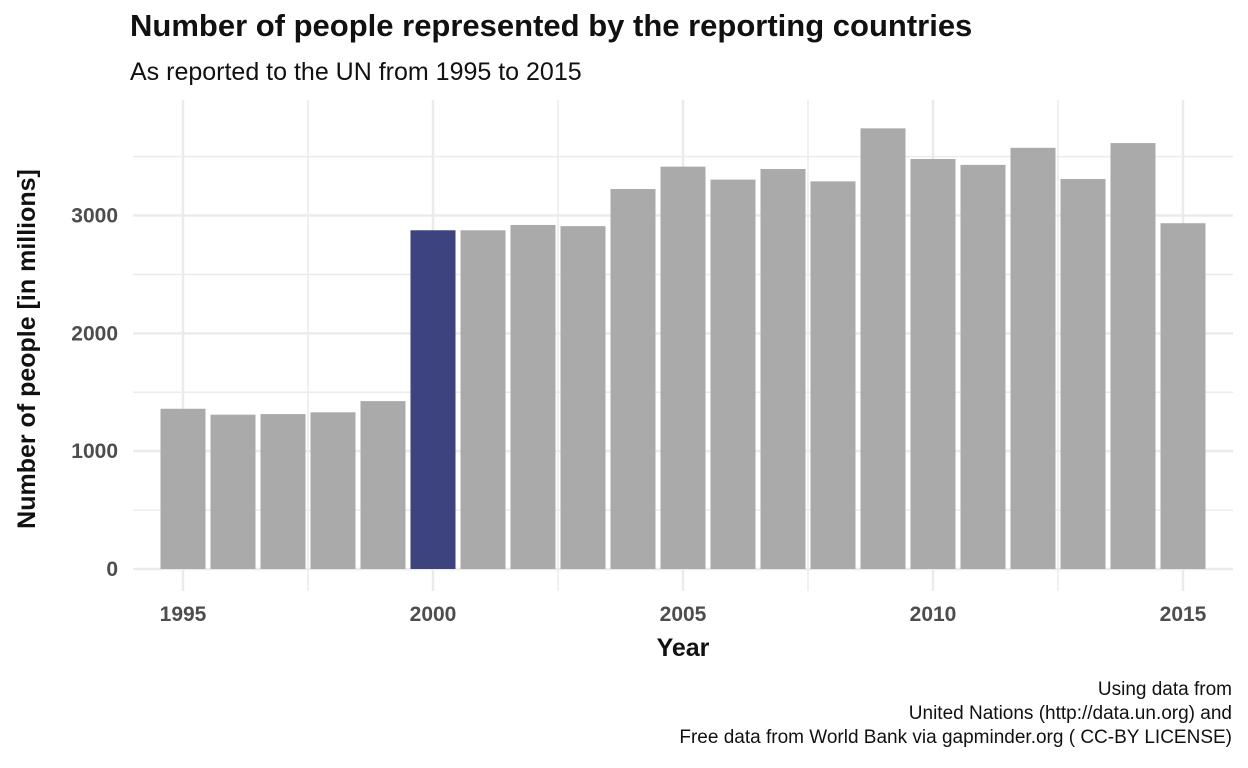 This screenshot has height=768, width=1248. Describe the element at coordinates (183, 488) in the screenshot. I see `bar-1995` at that location.